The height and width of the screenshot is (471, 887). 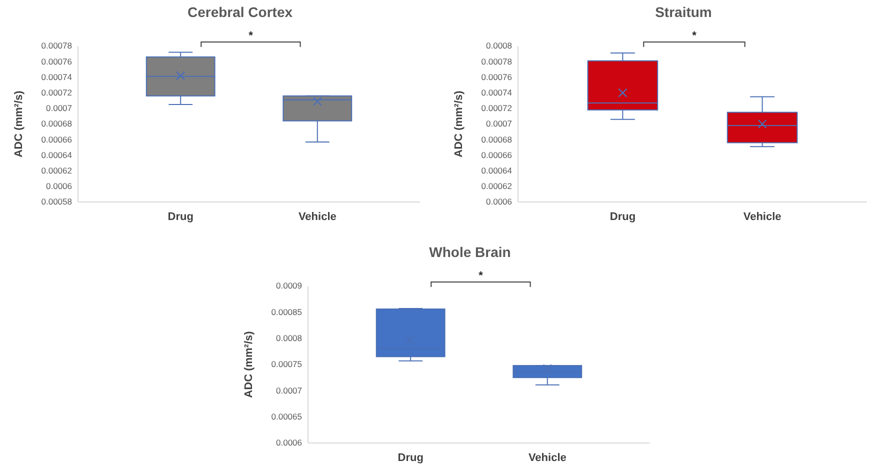 What do you see at coordinates (286, 364) in the screenshot?
I see `y-tick-label: 0.00075` at bounding box center [286, 364].